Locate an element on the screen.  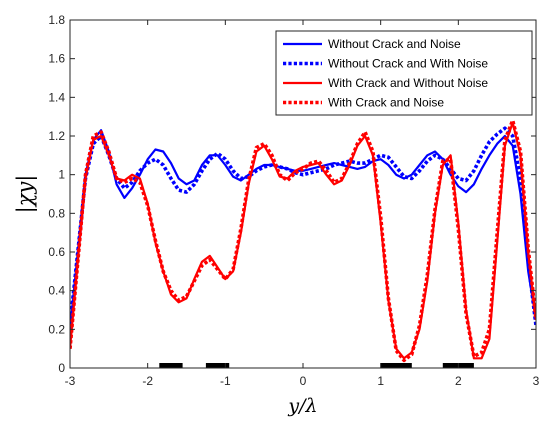
legend-label-1: Without Crack and Noise is located at coordinates (394, 44).